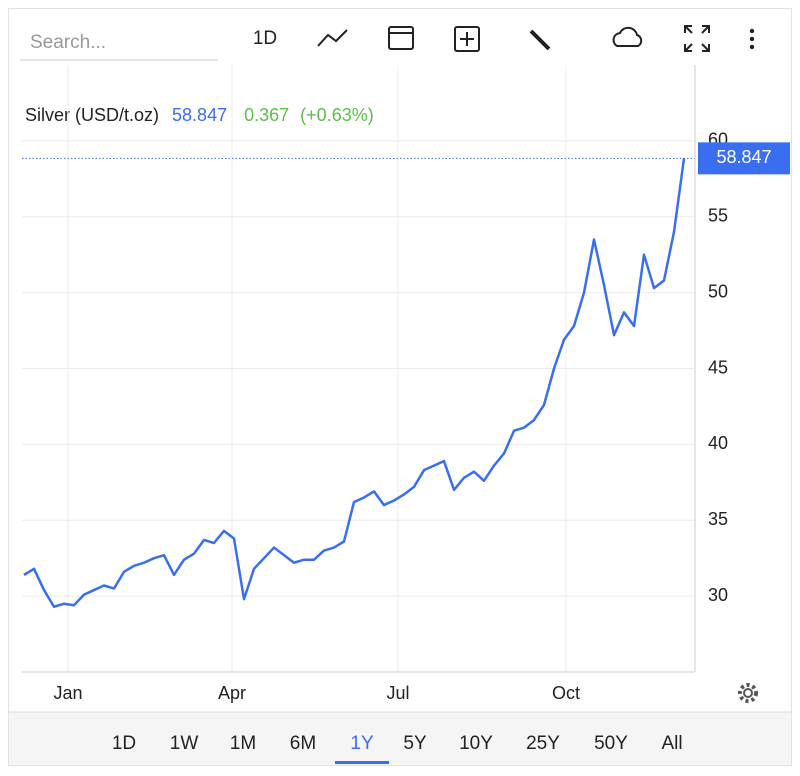 Image resolution: width=800 pixels, height=776 pixels. I want to click on range-button: 1M, so click(243, 743).